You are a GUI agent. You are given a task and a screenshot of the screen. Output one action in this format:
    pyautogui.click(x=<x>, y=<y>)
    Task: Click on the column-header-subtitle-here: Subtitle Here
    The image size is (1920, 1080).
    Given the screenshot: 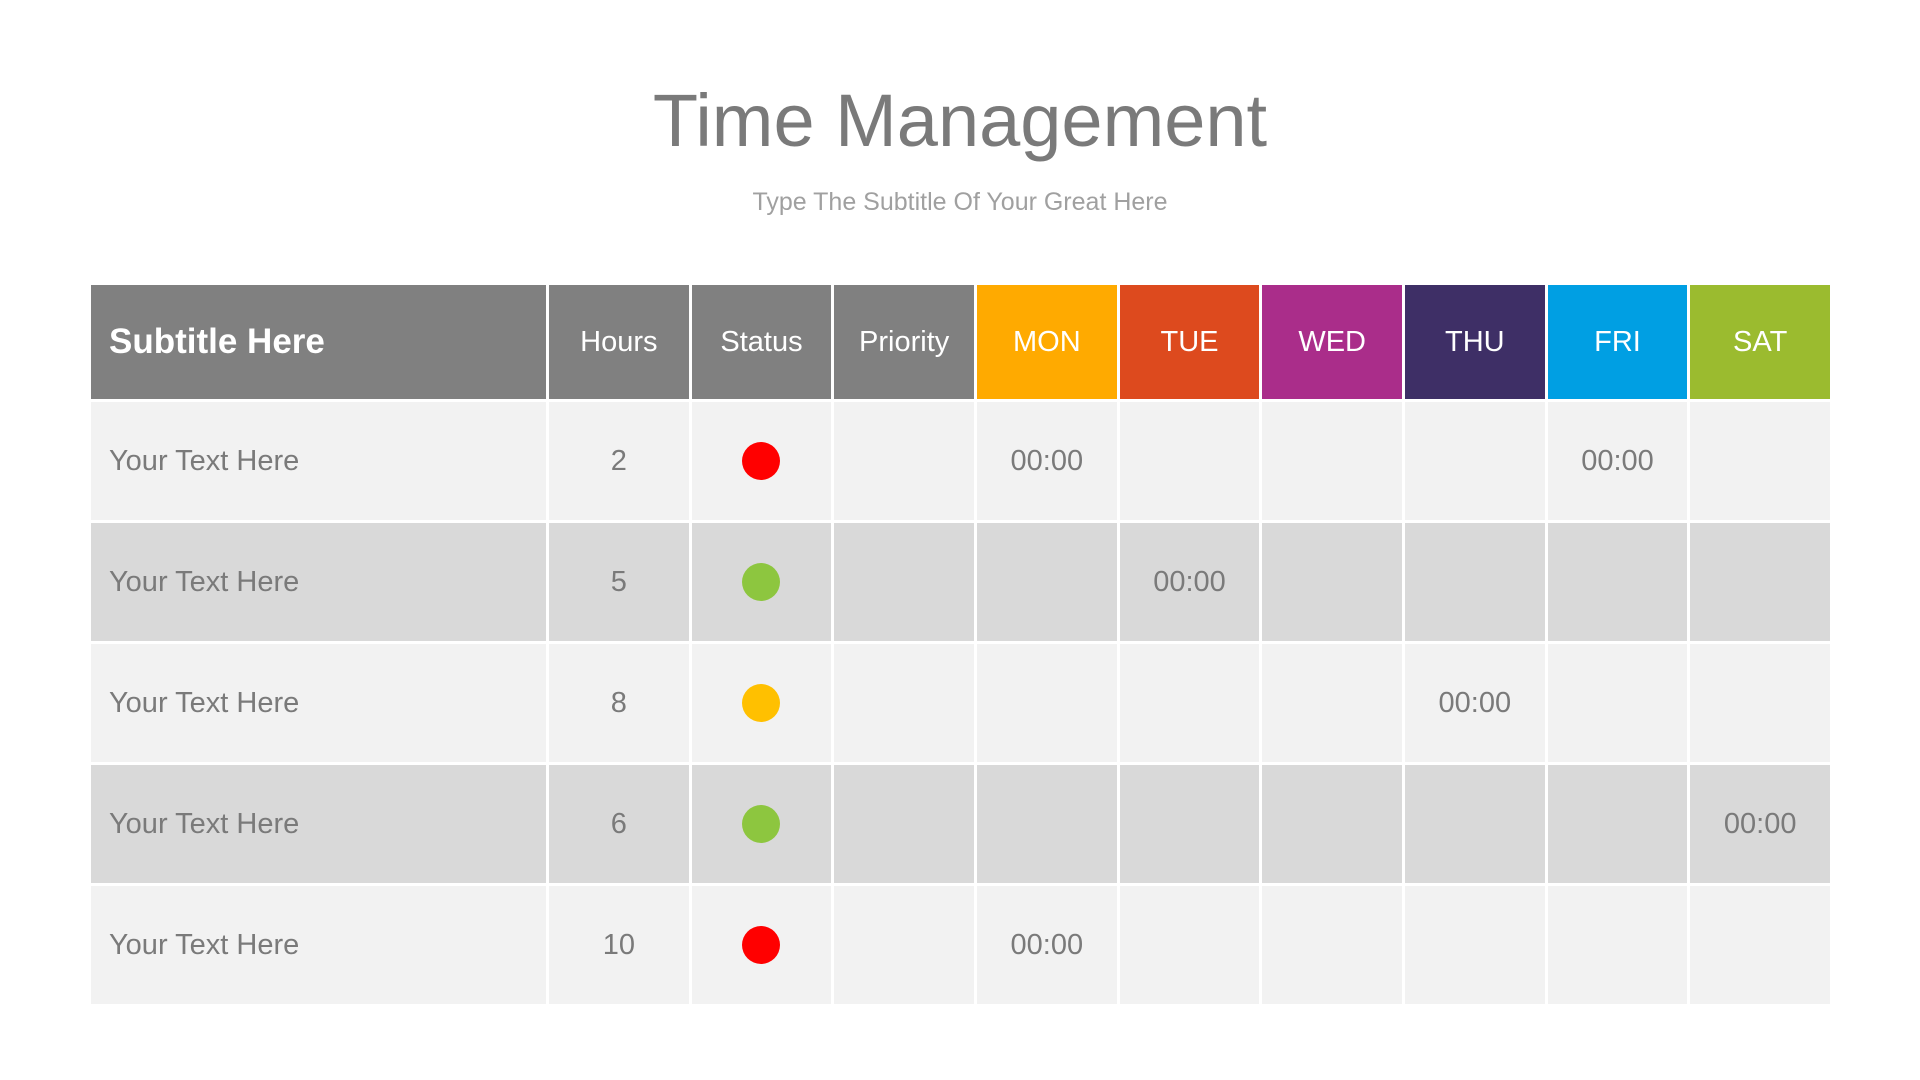 What is the action you would take?
    pyautogui.click(x=318, y=342)
    